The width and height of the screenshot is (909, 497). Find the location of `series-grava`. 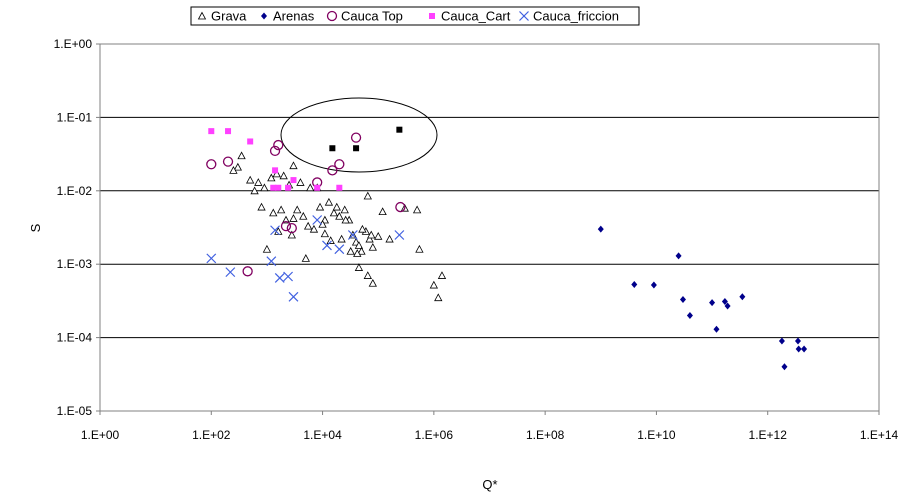

series-grava is located at coordinates (338, 226).